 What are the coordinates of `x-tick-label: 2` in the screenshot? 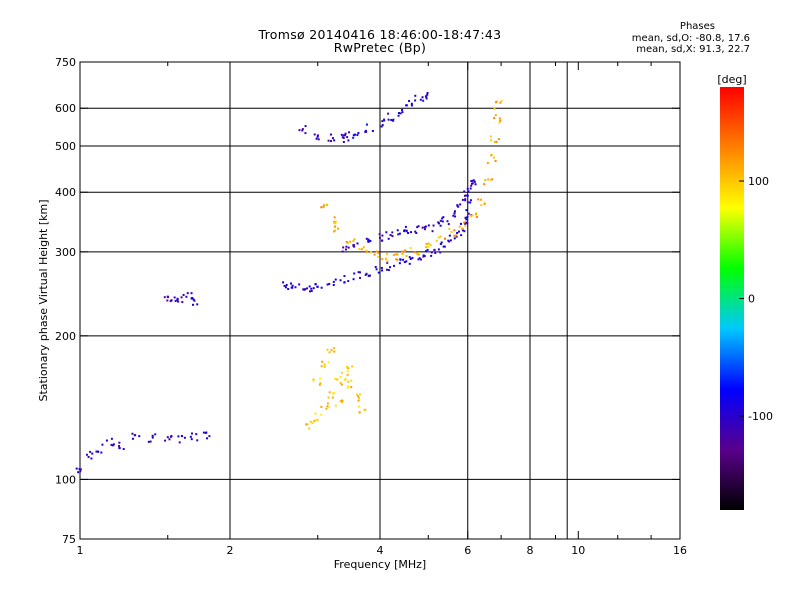 It's located at (230, 550).